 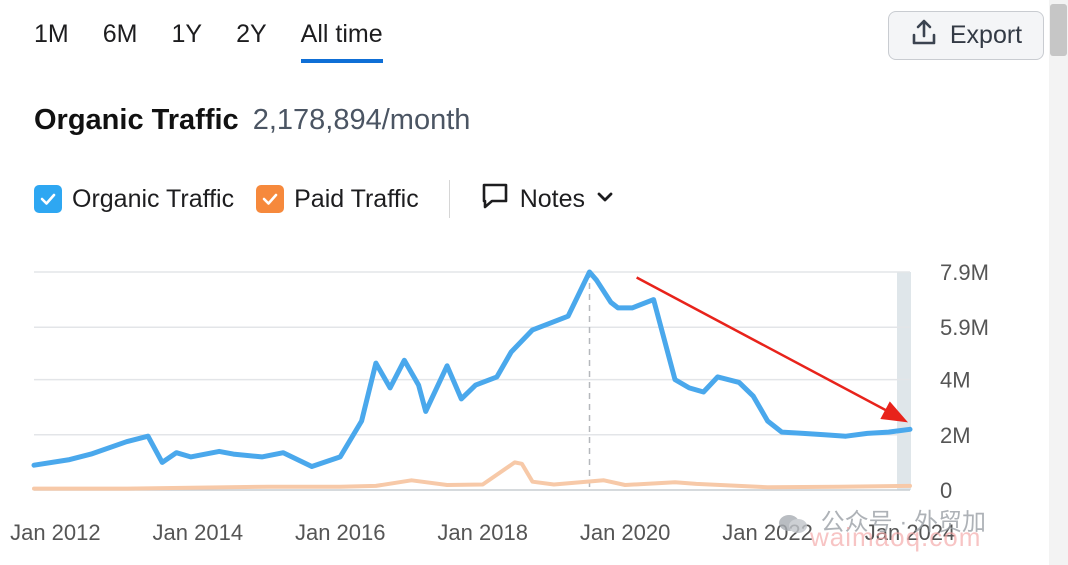 I want to click on legend-paid-label: Paid Traffic, so click(x=356, y=198).